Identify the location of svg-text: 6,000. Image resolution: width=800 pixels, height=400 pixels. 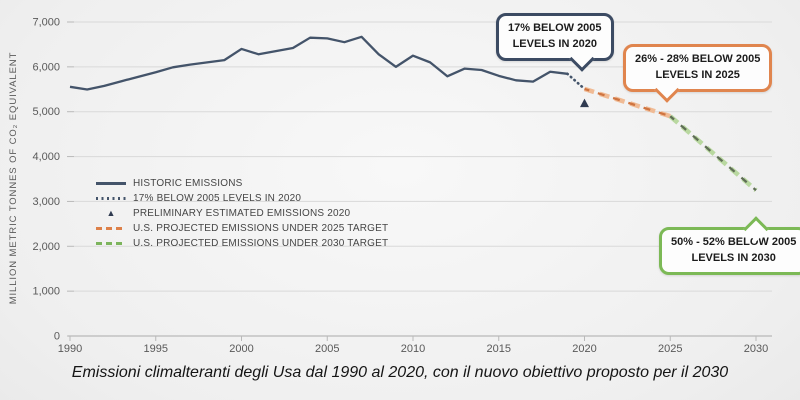
(46, 67).